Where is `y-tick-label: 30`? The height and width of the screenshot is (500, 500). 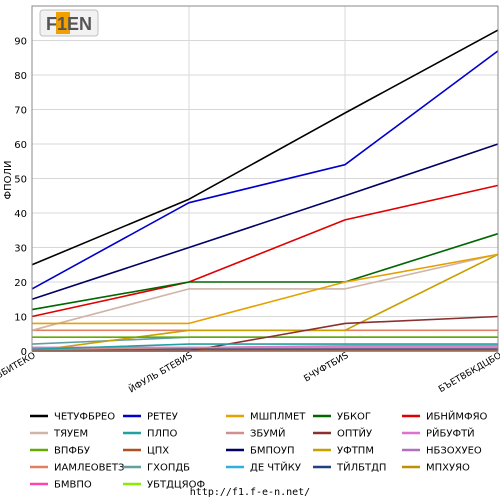
y-tick-label: 30 is located at coordinates (20, 249).